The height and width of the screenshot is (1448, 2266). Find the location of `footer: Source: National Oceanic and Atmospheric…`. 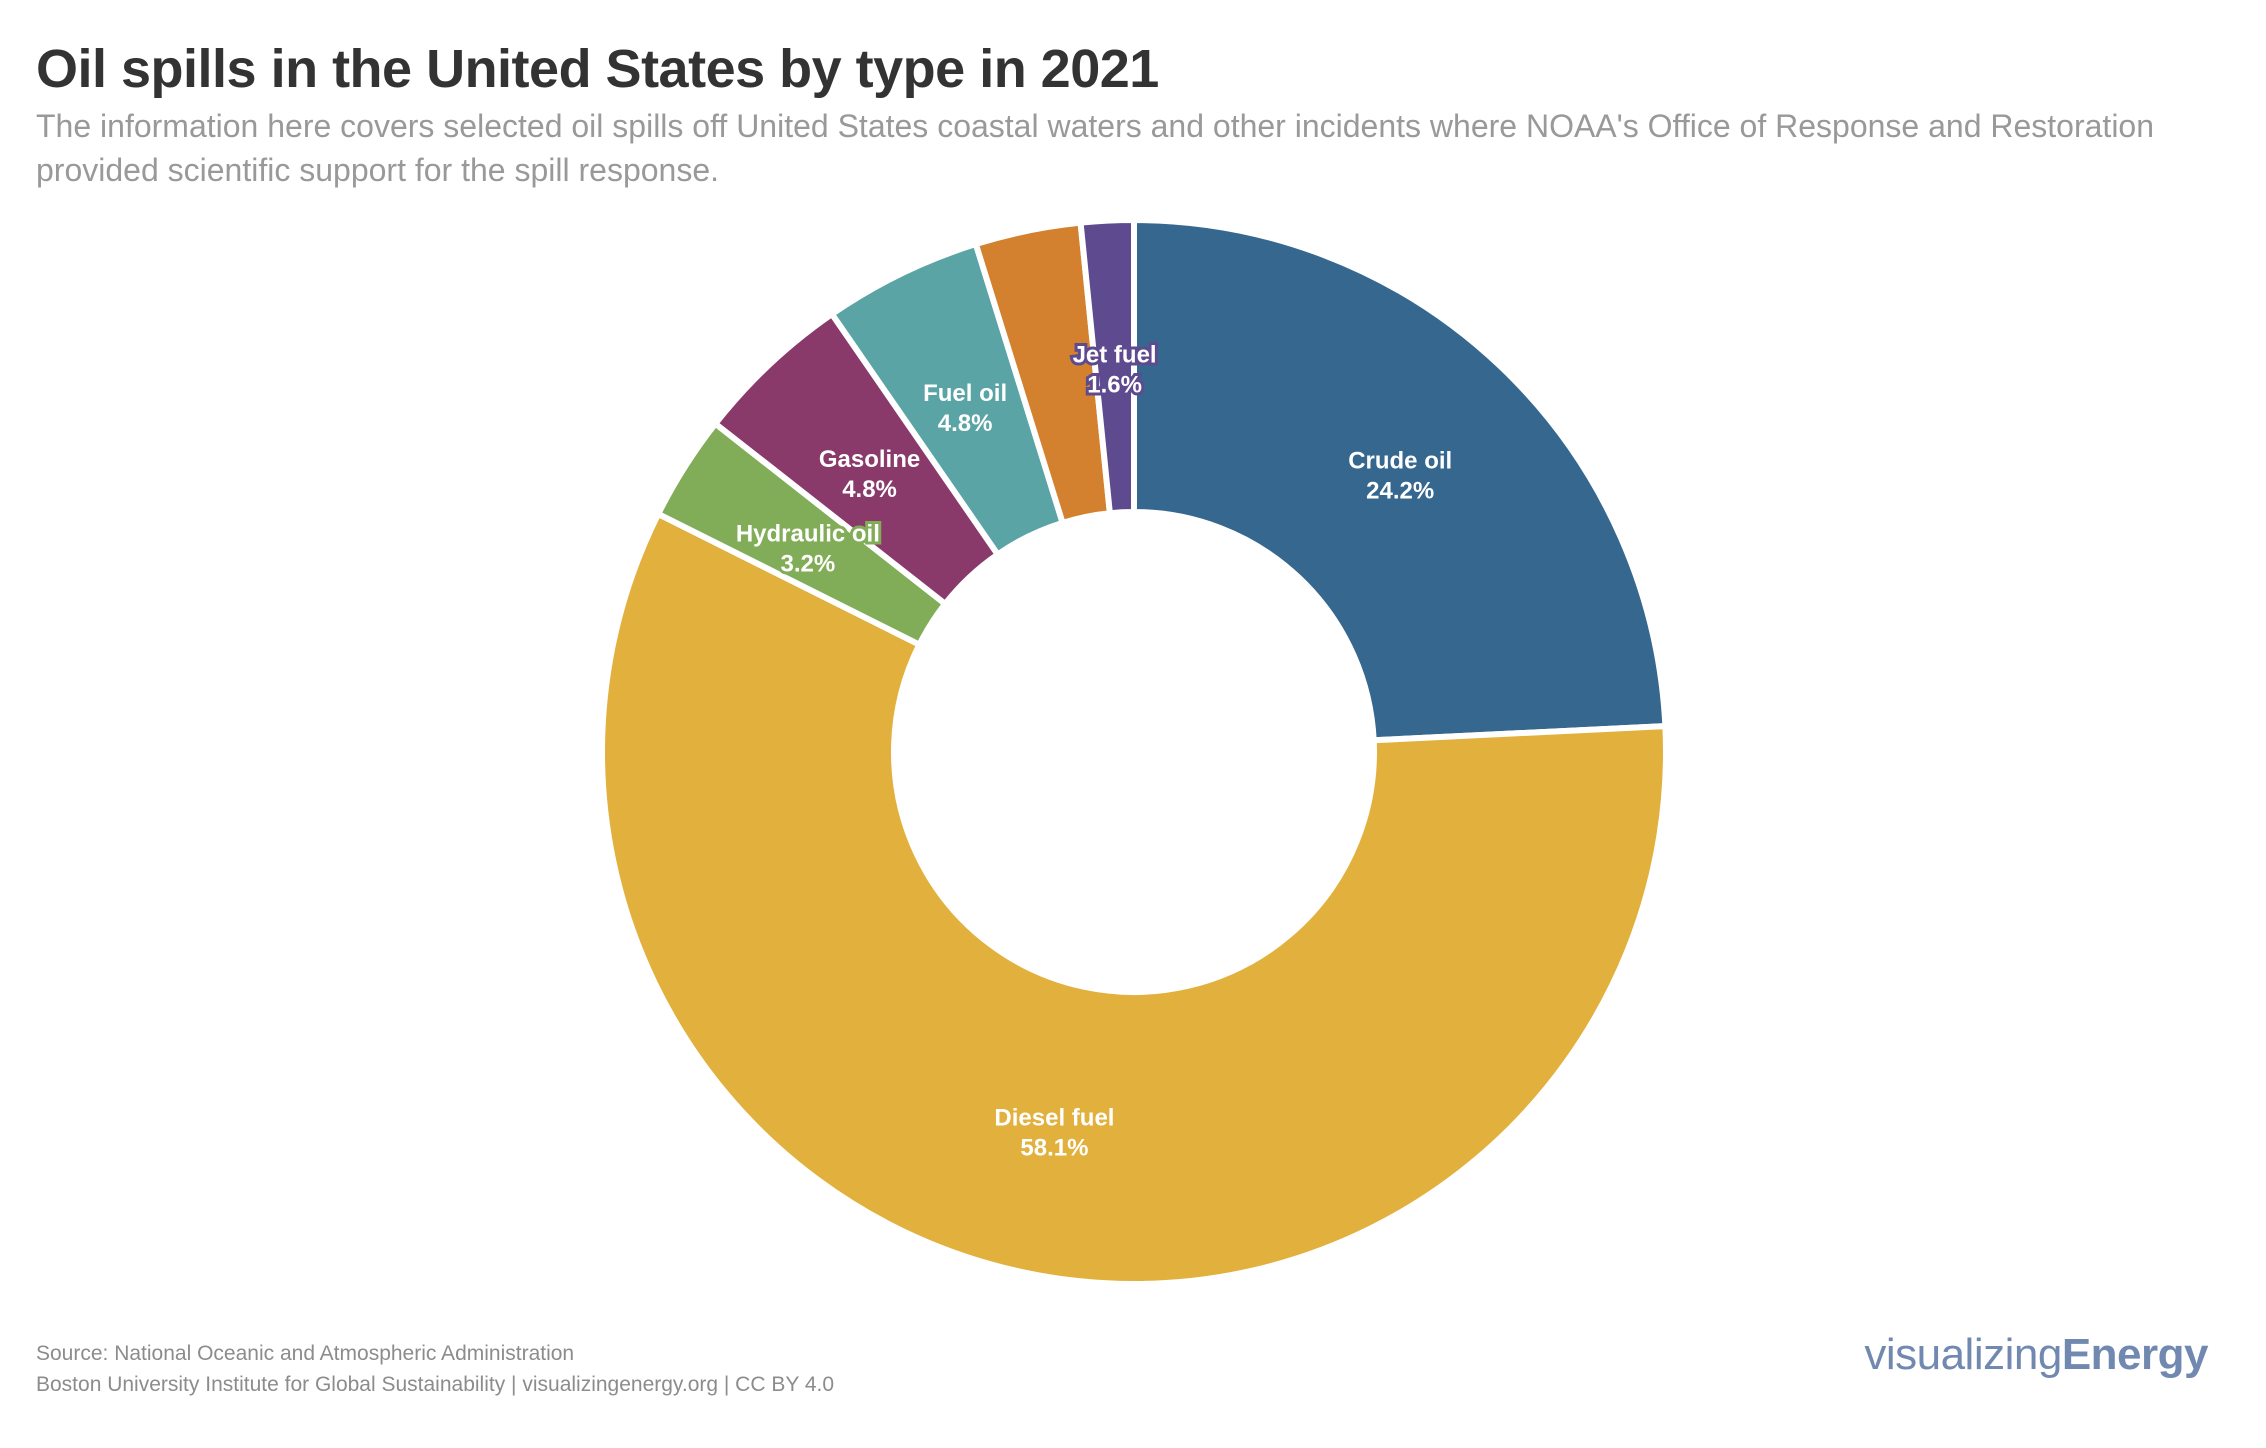

footer: Source: National Oceanic and Atmospheric… is located at coordinates (435, 1369).